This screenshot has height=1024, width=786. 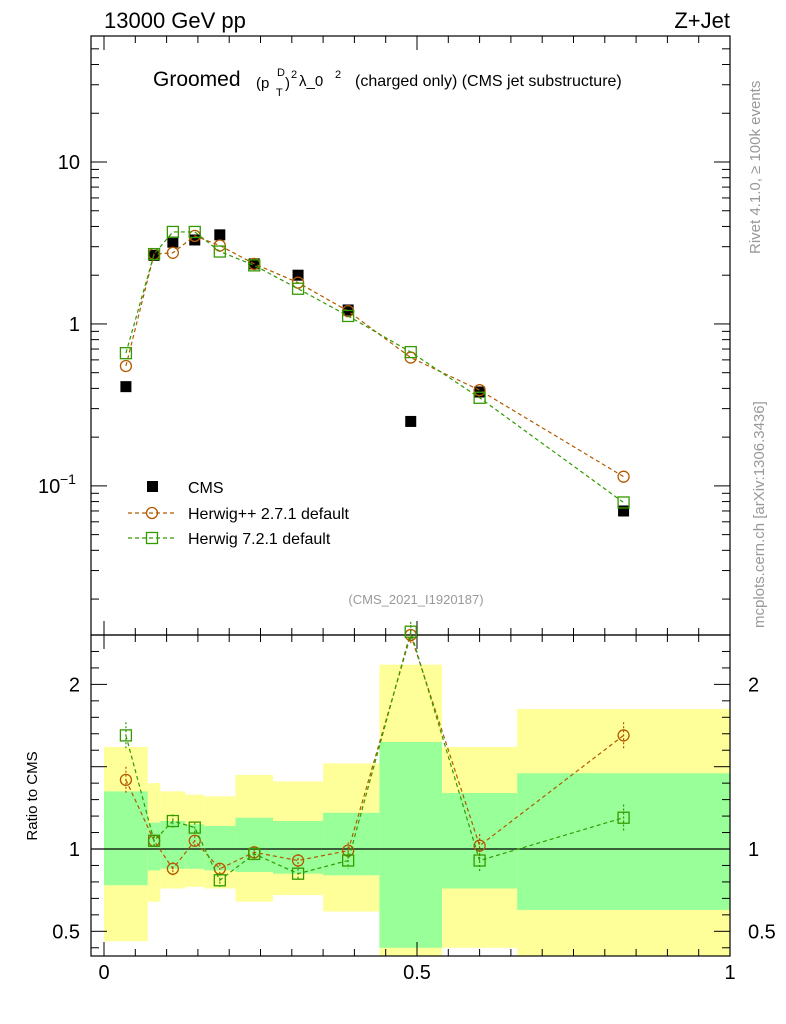 I want to click on x-tick-label: 1, so click(x=729, y=973).